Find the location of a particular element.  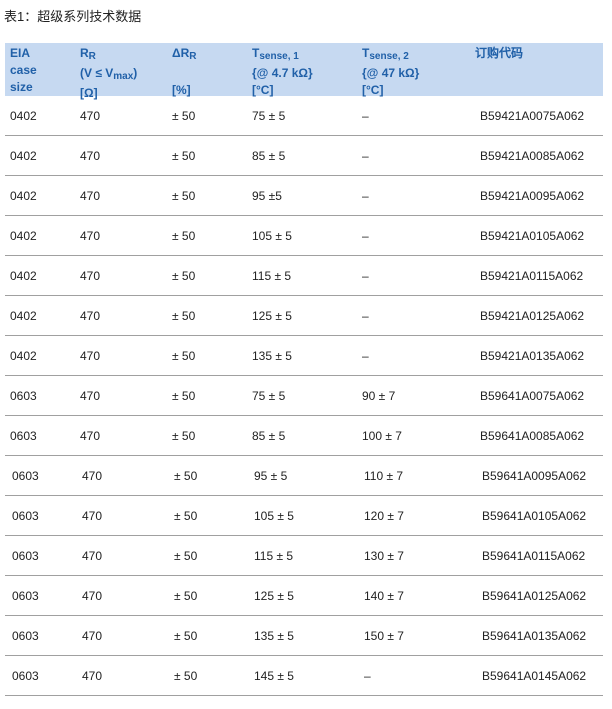

cell-tsense1: 145 ± 5 is located at coordinates (274, 676).